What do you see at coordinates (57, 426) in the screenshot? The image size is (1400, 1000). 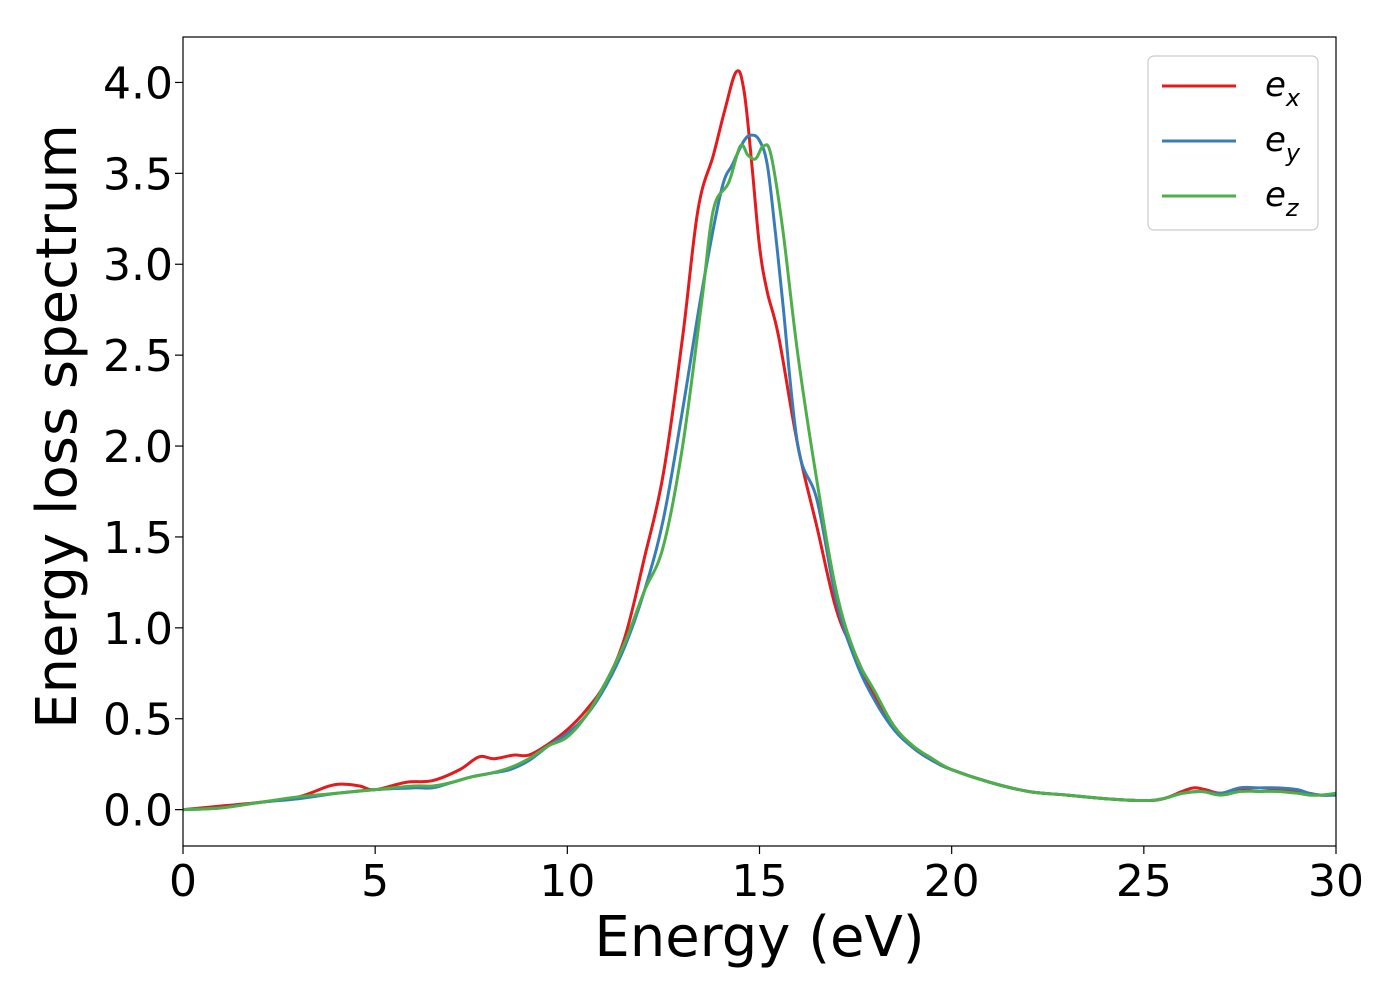 I see `y-axis-label: Energy loss spectrum` at bounding box center [57, 426].